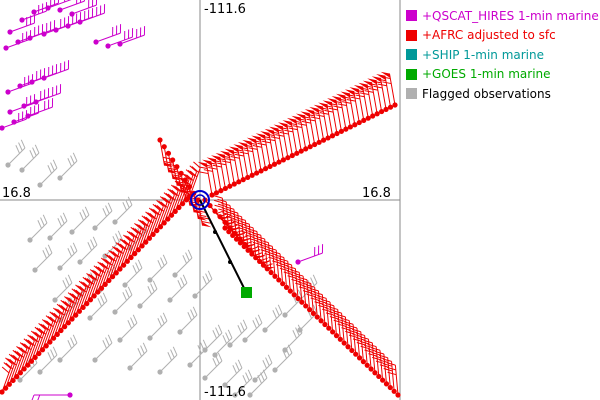 The height and width of the screenshot is (400, 600). I want to click on legend-item-afrc: +AFRC adjusted to sfc, so click(503, 36).